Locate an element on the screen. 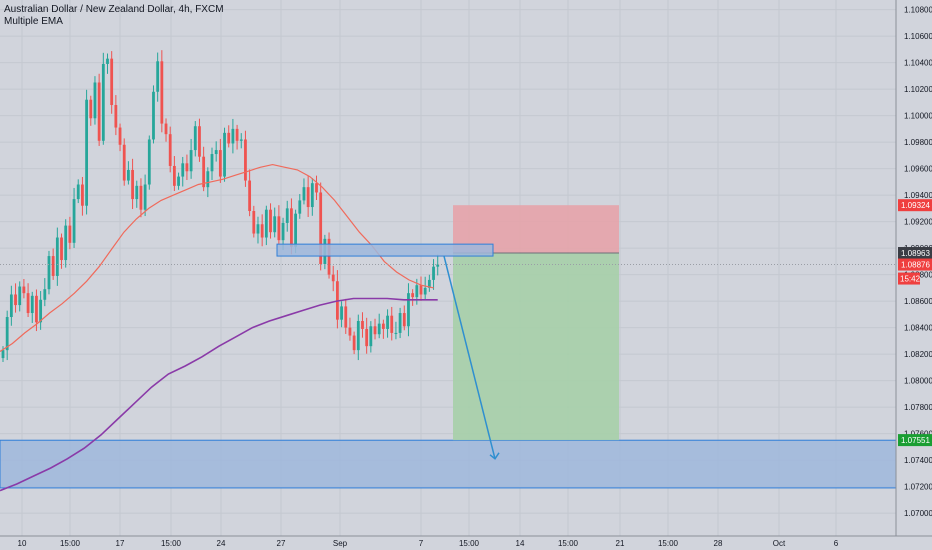 This screenshot has width=932, height=550. resistance-zone is located at coordinates (385, 250).